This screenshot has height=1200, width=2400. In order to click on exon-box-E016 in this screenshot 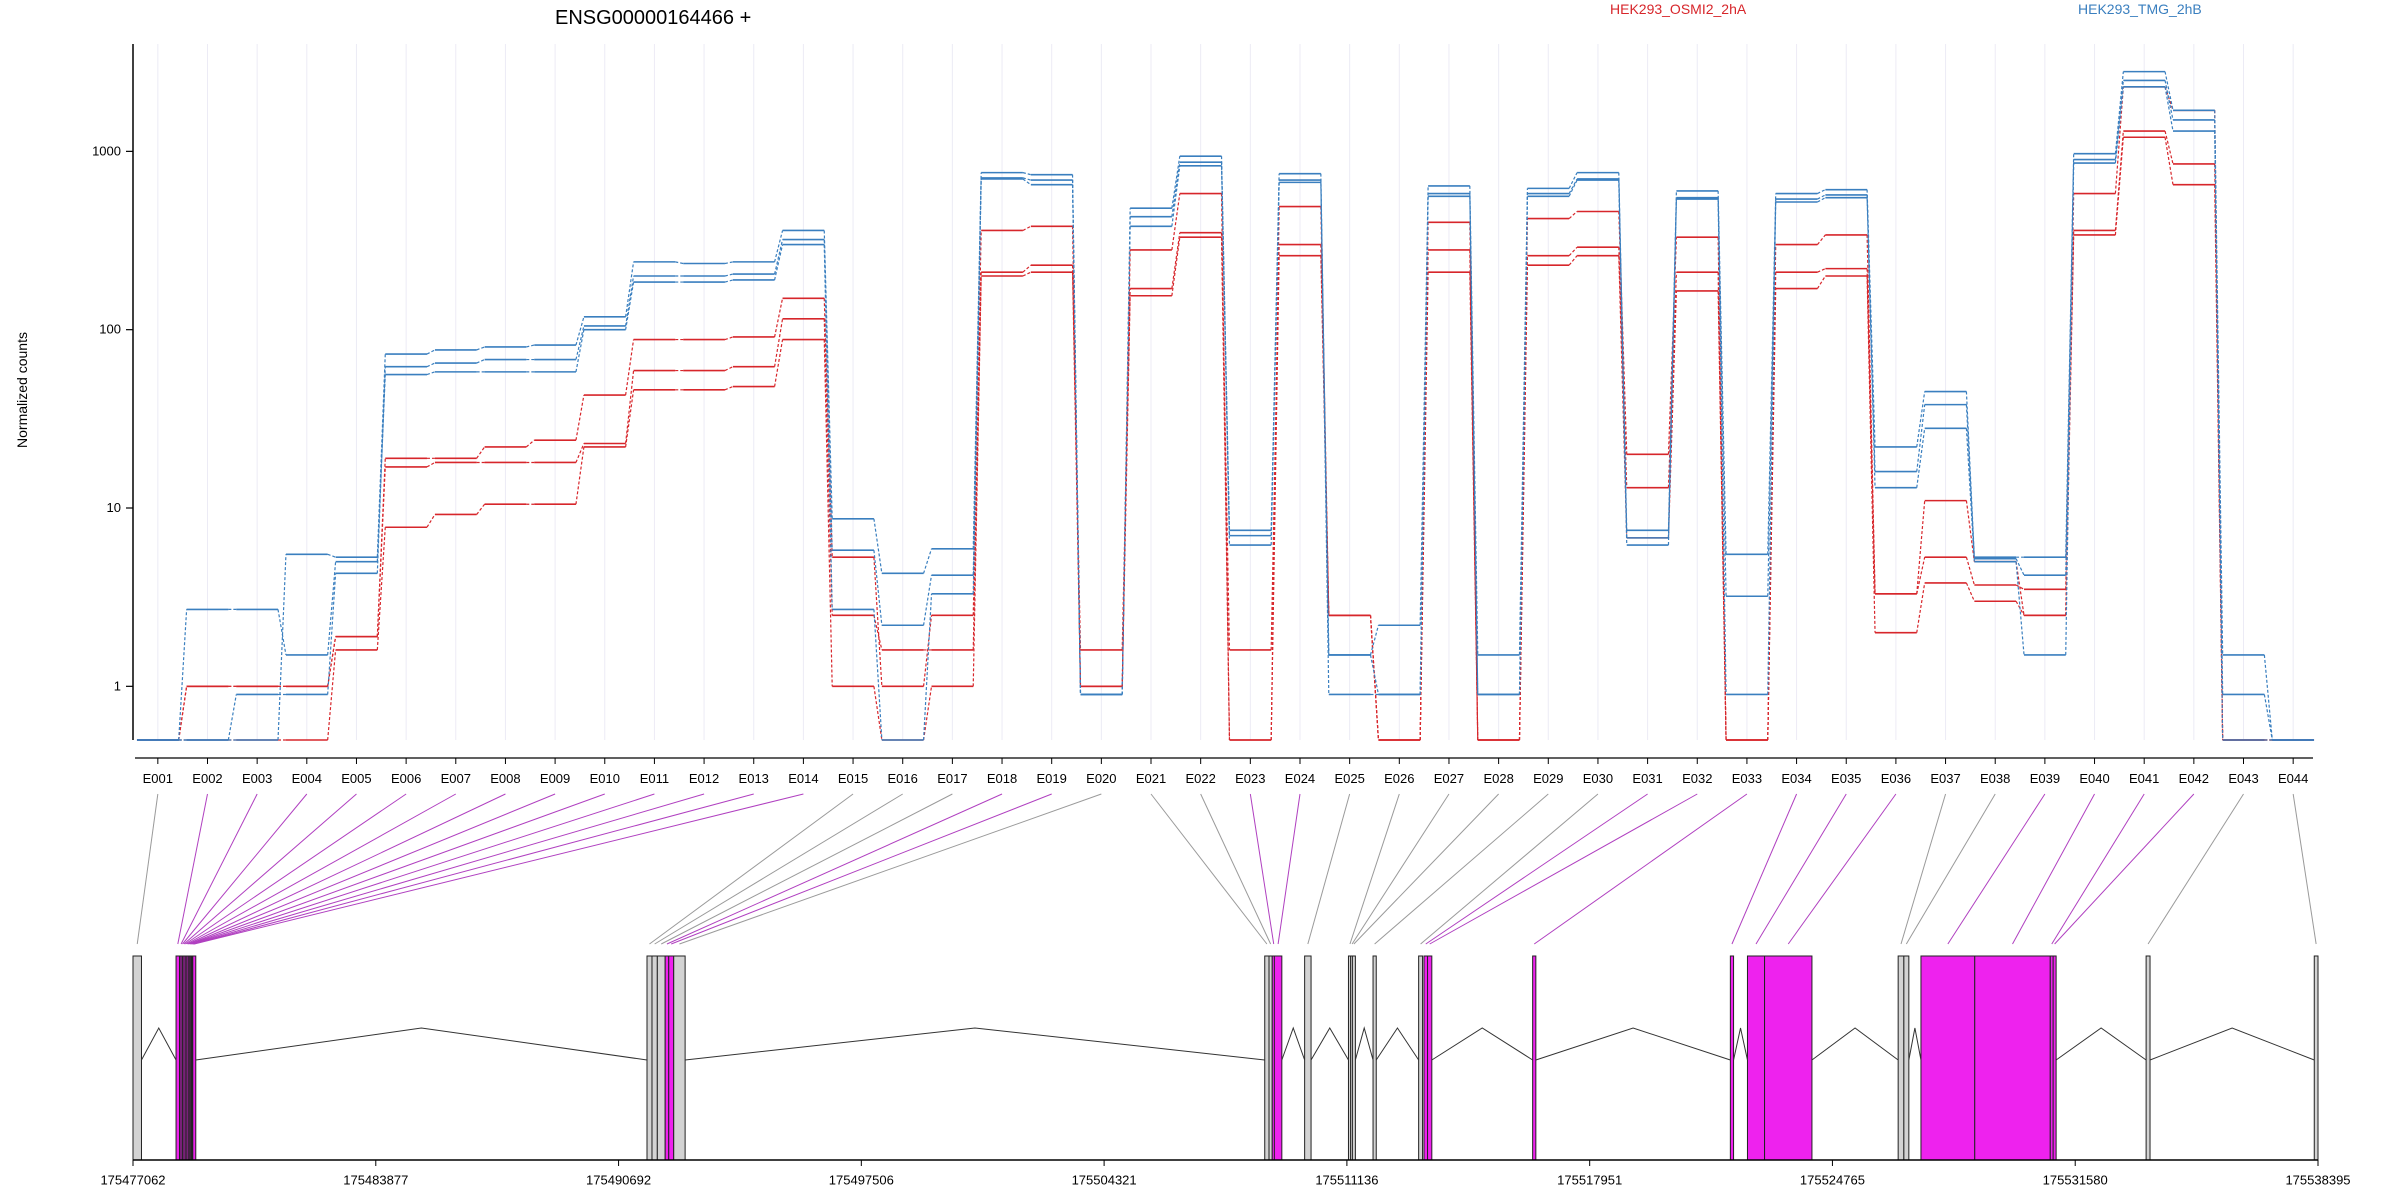, I will do `click(654, 1058)`.